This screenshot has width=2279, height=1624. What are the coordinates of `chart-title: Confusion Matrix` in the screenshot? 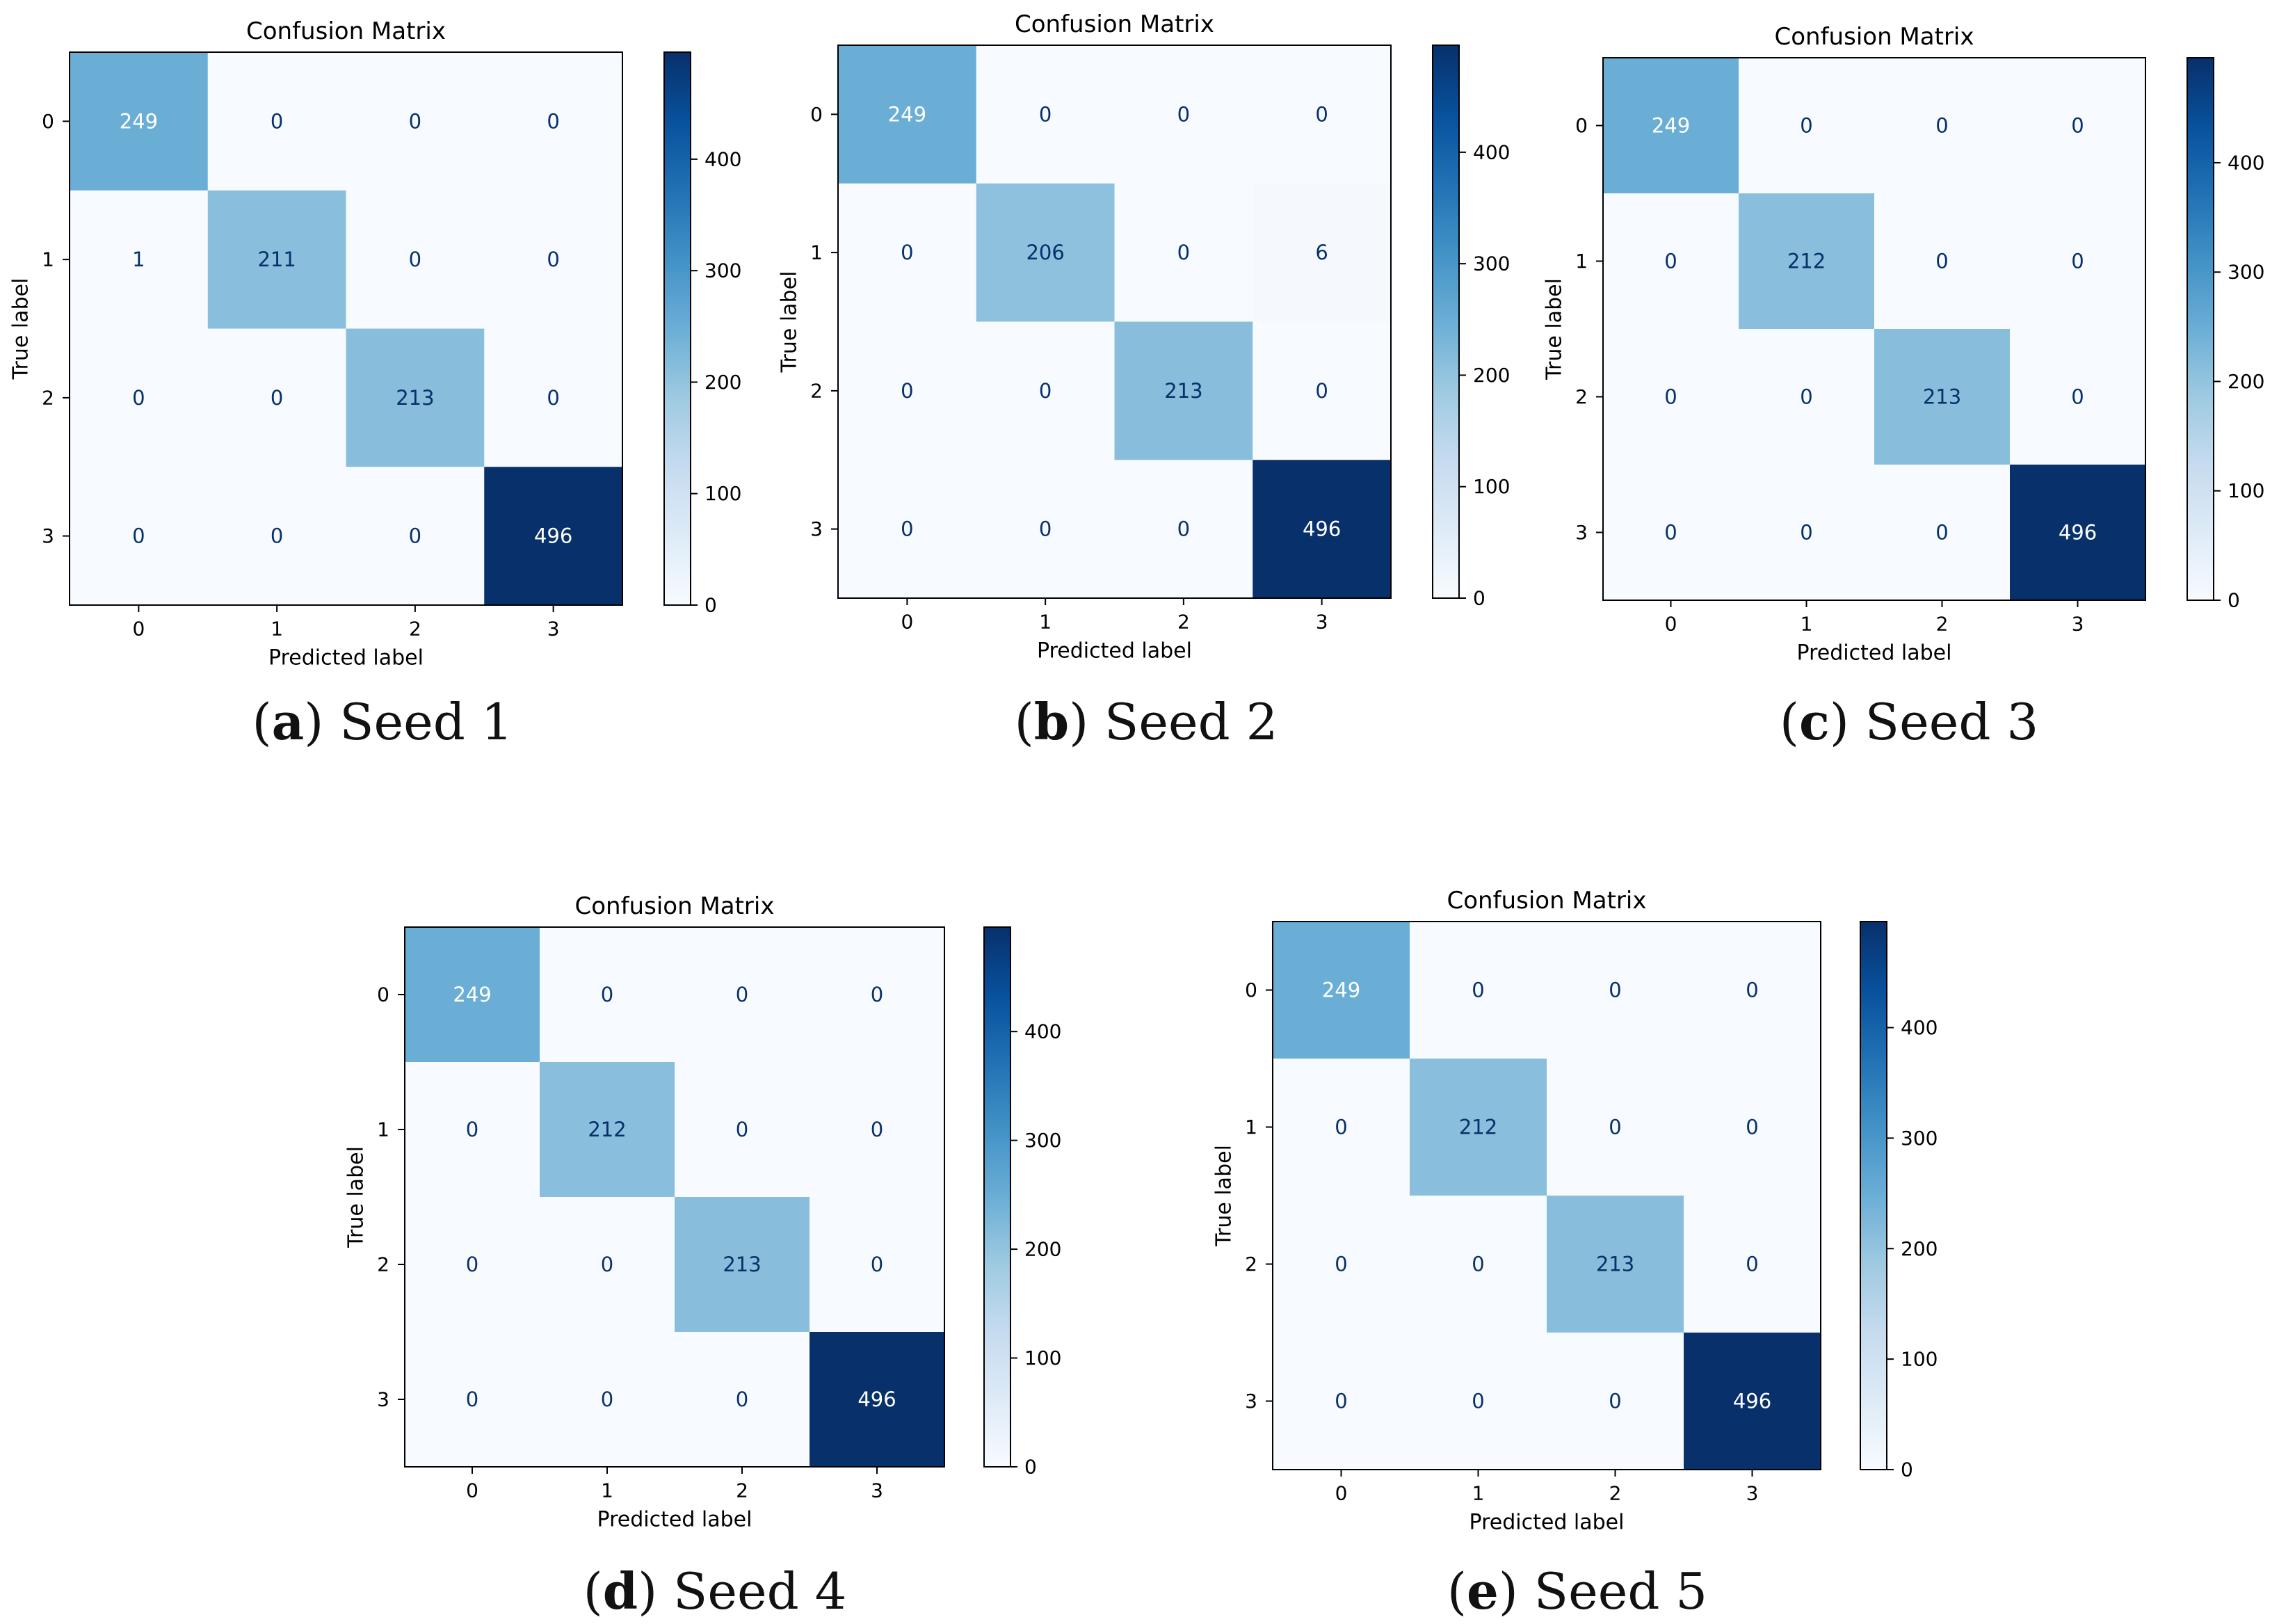 It's located at (1114, 24).